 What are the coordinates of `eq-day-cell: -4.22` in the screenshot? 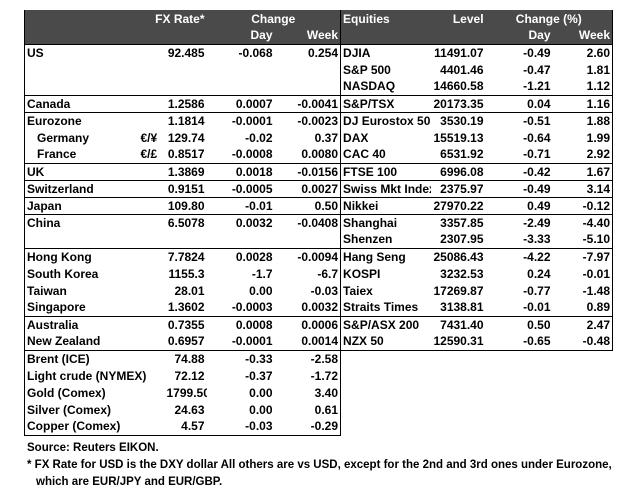 It's located at (519, 256).